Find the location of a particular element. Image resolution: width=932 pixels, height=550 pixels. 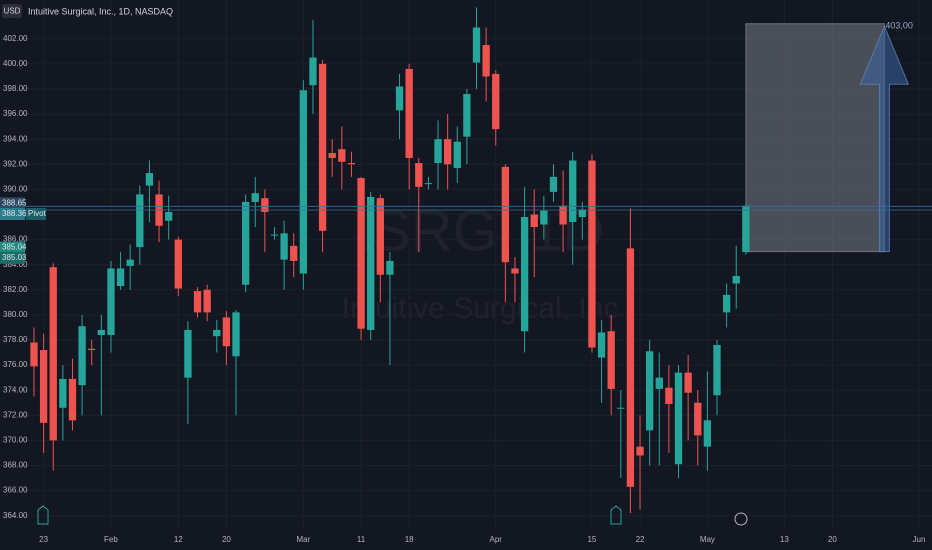

price-label: 388.36 is located at coordinates (14, 213).